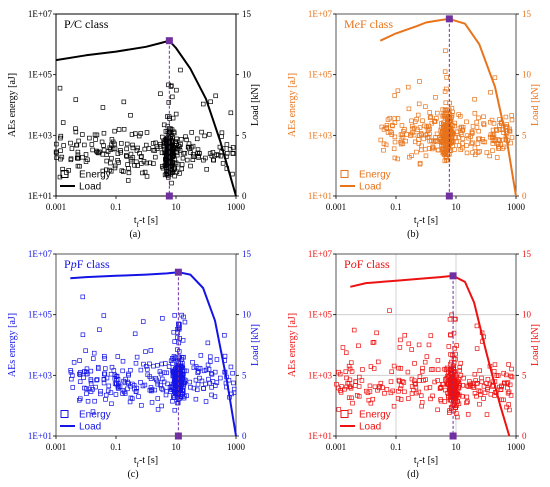 The width and height of the screenshot is (550, 487). I want to click on panel-label: (c), so click(132, 474).